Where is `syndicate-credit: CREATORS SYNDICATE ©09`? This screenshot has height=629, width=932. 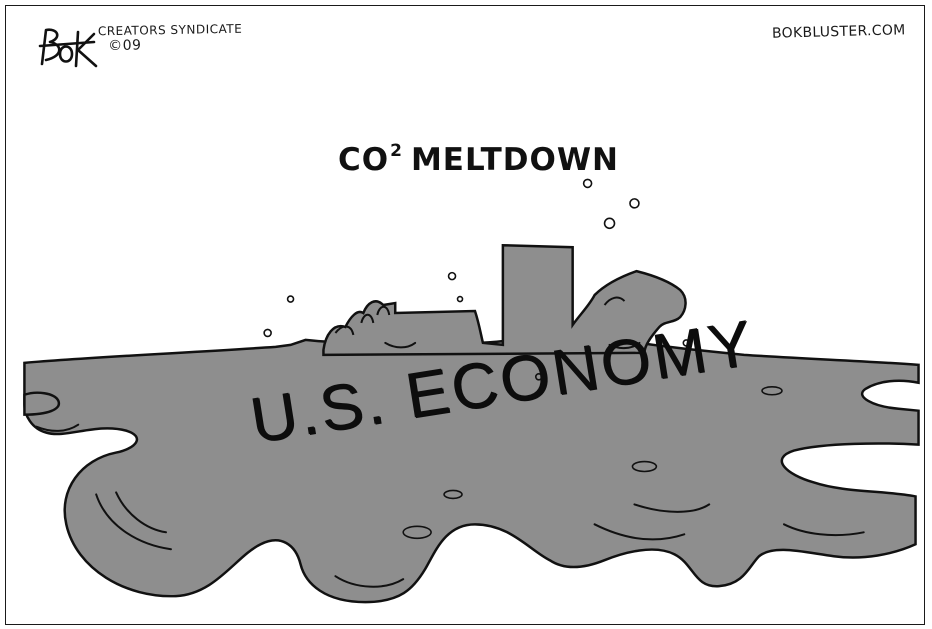
syndicate-credit: CREATORS SYNDICATE ©09 is located at coordinates (170, 38).